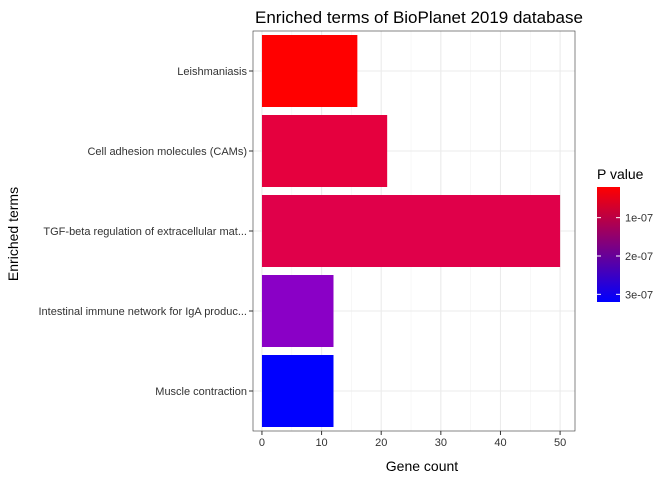 This screenshot has width=672, height=480. What do you see at coordinates (639, 295) in the screenshot?
I see `legend-label: 3e-07` at bounding box center [639, 295].